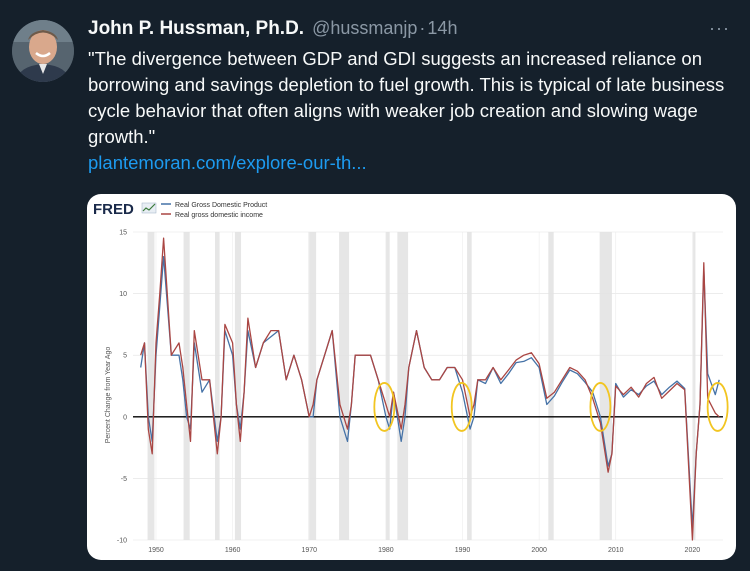  Describe the element at coordinates (122, 541) in the screenshot. I see `y-tick-label: -10` at that location.